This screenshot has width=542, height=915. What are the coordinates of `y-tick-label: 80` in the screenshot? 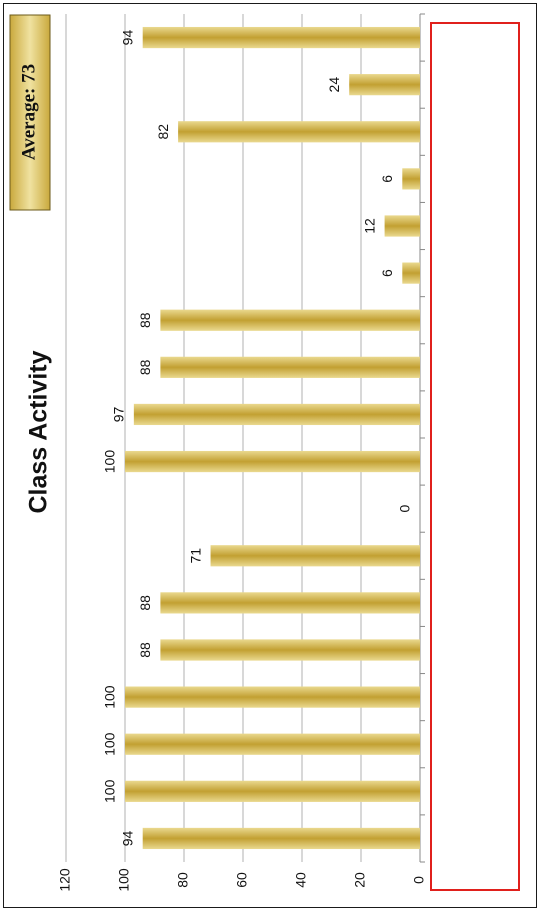 It's located at (183, 880).